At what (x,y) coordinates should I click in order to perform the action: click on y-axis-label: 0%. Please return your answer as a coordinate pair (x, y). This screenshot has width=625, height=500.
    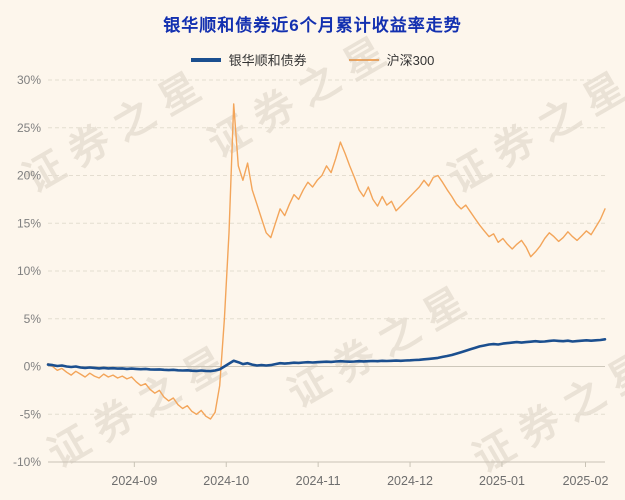
    Looking at the image, I should click on (33, 367).